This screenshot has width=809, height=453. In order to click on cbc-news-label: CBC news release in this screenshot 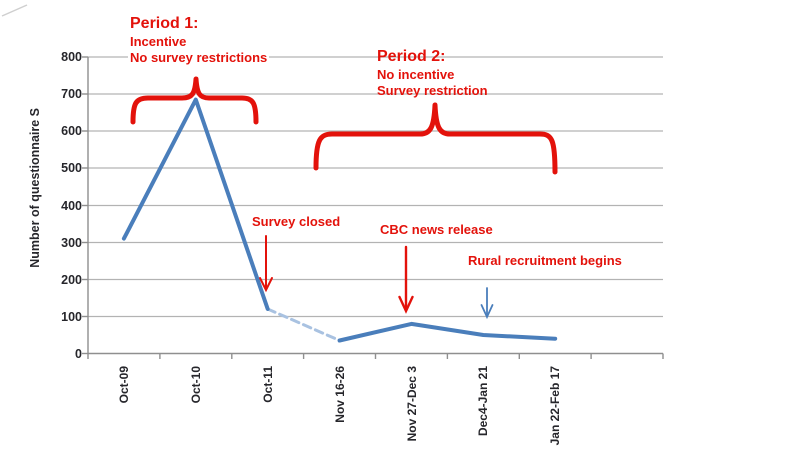, I will do `click(436, 229)`.